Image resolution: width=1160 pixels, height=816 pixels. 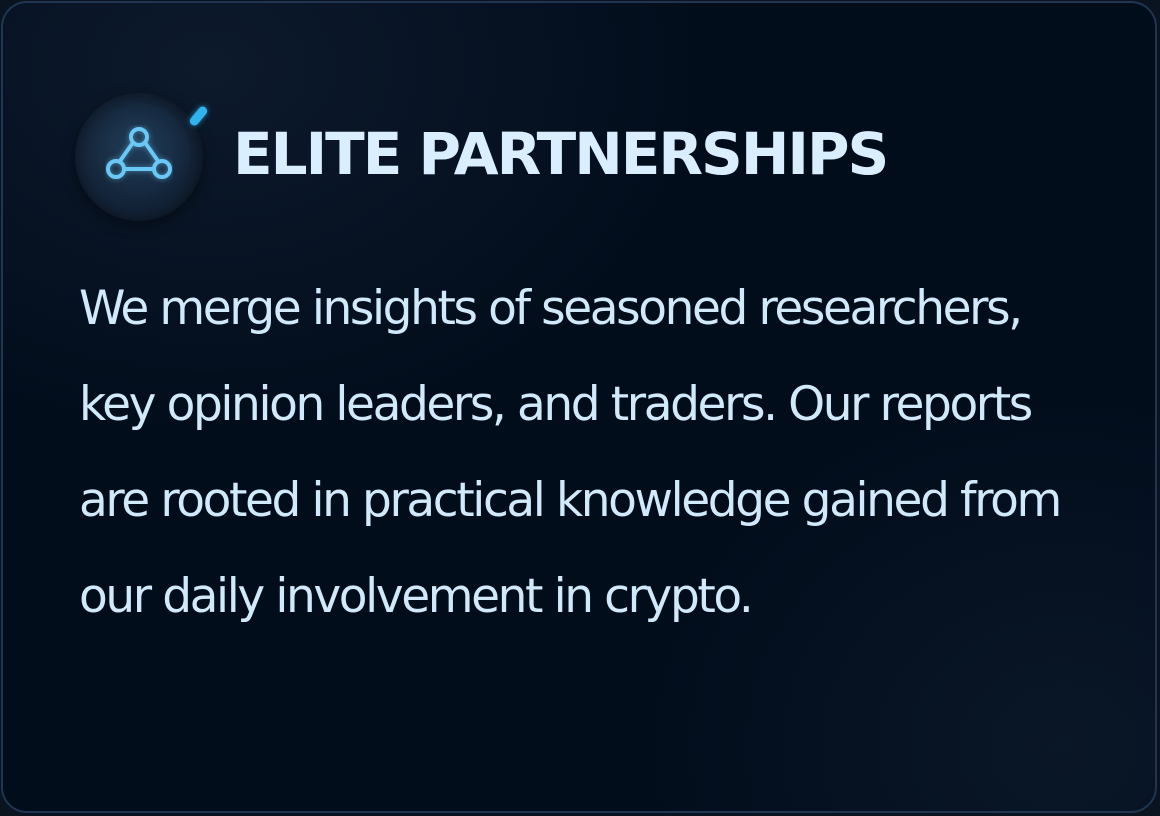 I want to click on partnership-network-icon, so click(x=139, y=153).